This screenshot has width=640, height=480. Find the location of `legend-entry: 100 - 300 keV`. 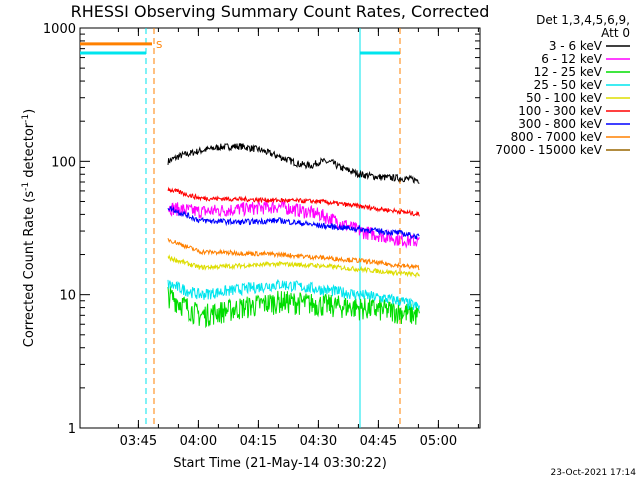

legend-entry: 100 - 300 keV is located at coordinates (560, 111).